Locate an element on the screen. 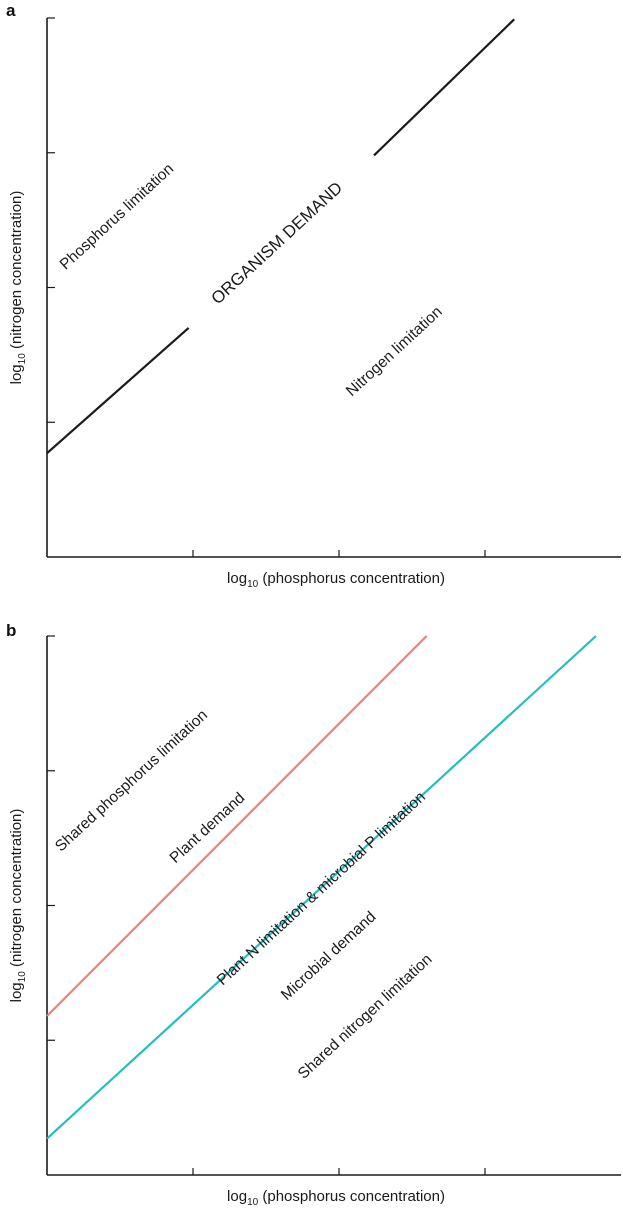  organism-demand-label: ORGANISM DEMAND is located at coordinates (277, 243).